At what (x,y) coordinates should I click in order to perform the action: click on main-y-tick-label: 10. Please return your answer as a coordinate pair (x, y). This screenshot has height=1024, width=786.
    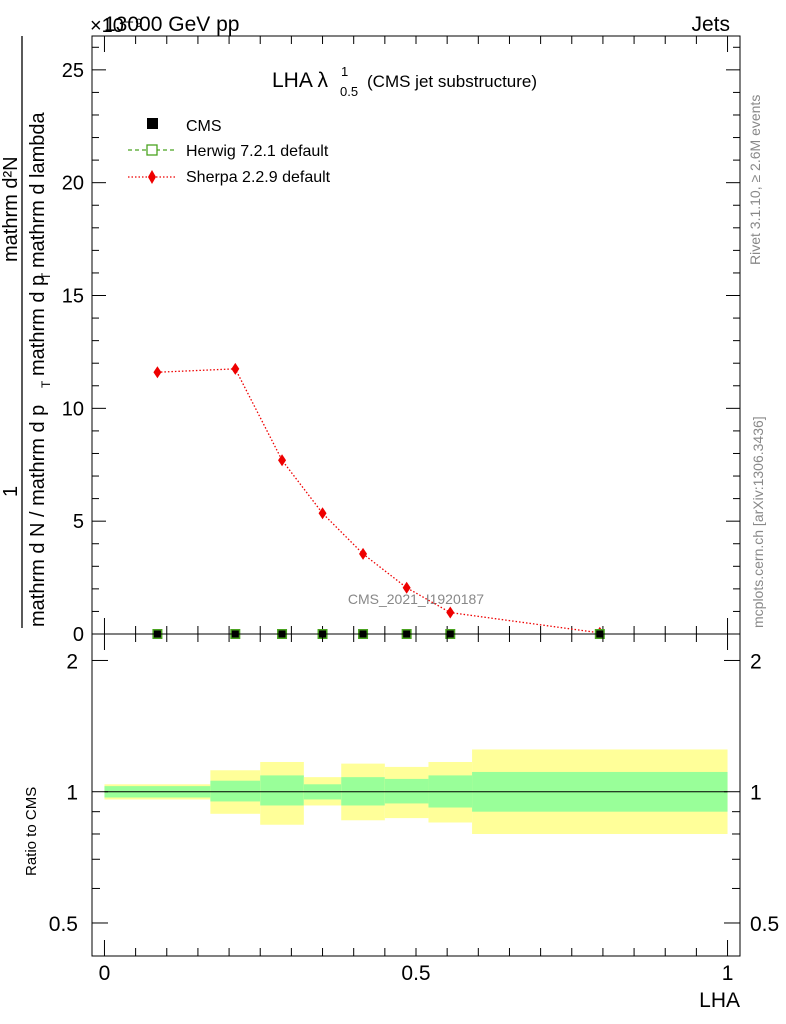
    Looking at the image, I should click on (73, 409).